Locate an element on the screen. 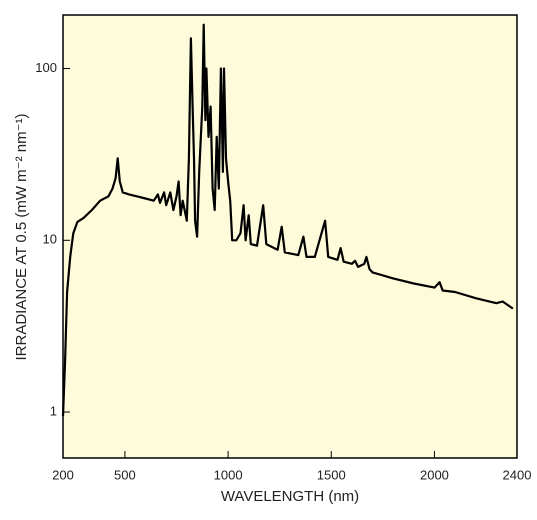 This screenshot has width=537, height=520. x-tick-label: 1500 is located at coordinates (331, 474).